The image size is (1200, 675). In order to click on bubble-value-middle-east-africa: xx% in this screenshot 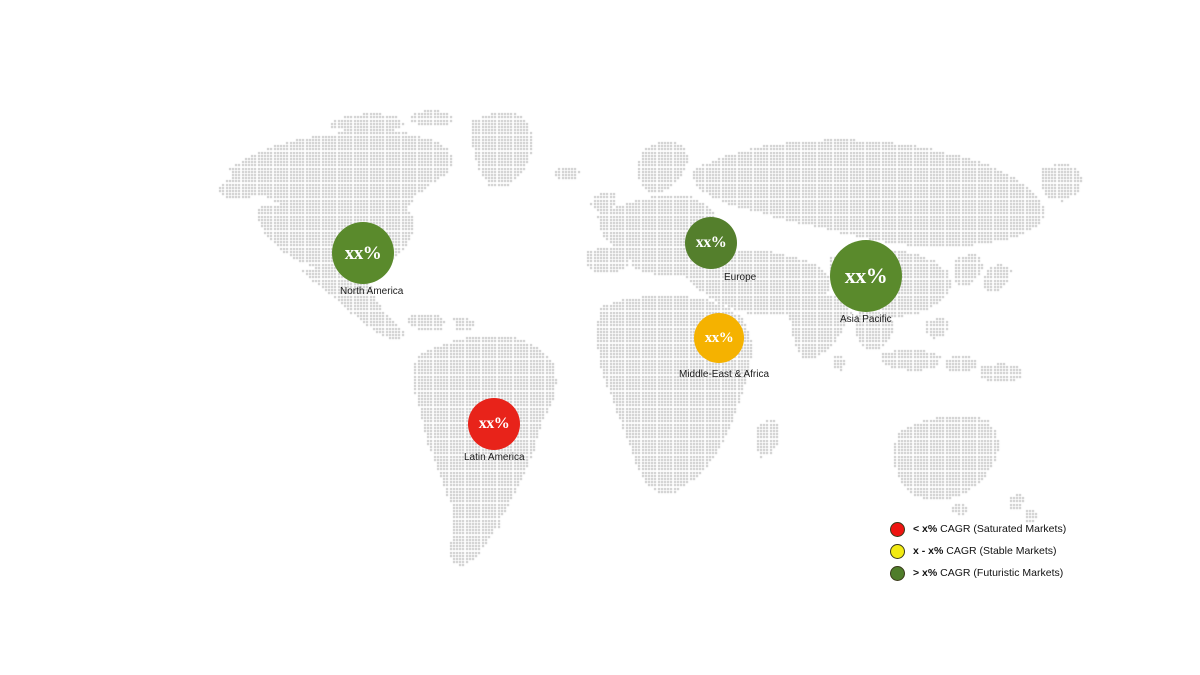, I will do `click(719, 337)`.